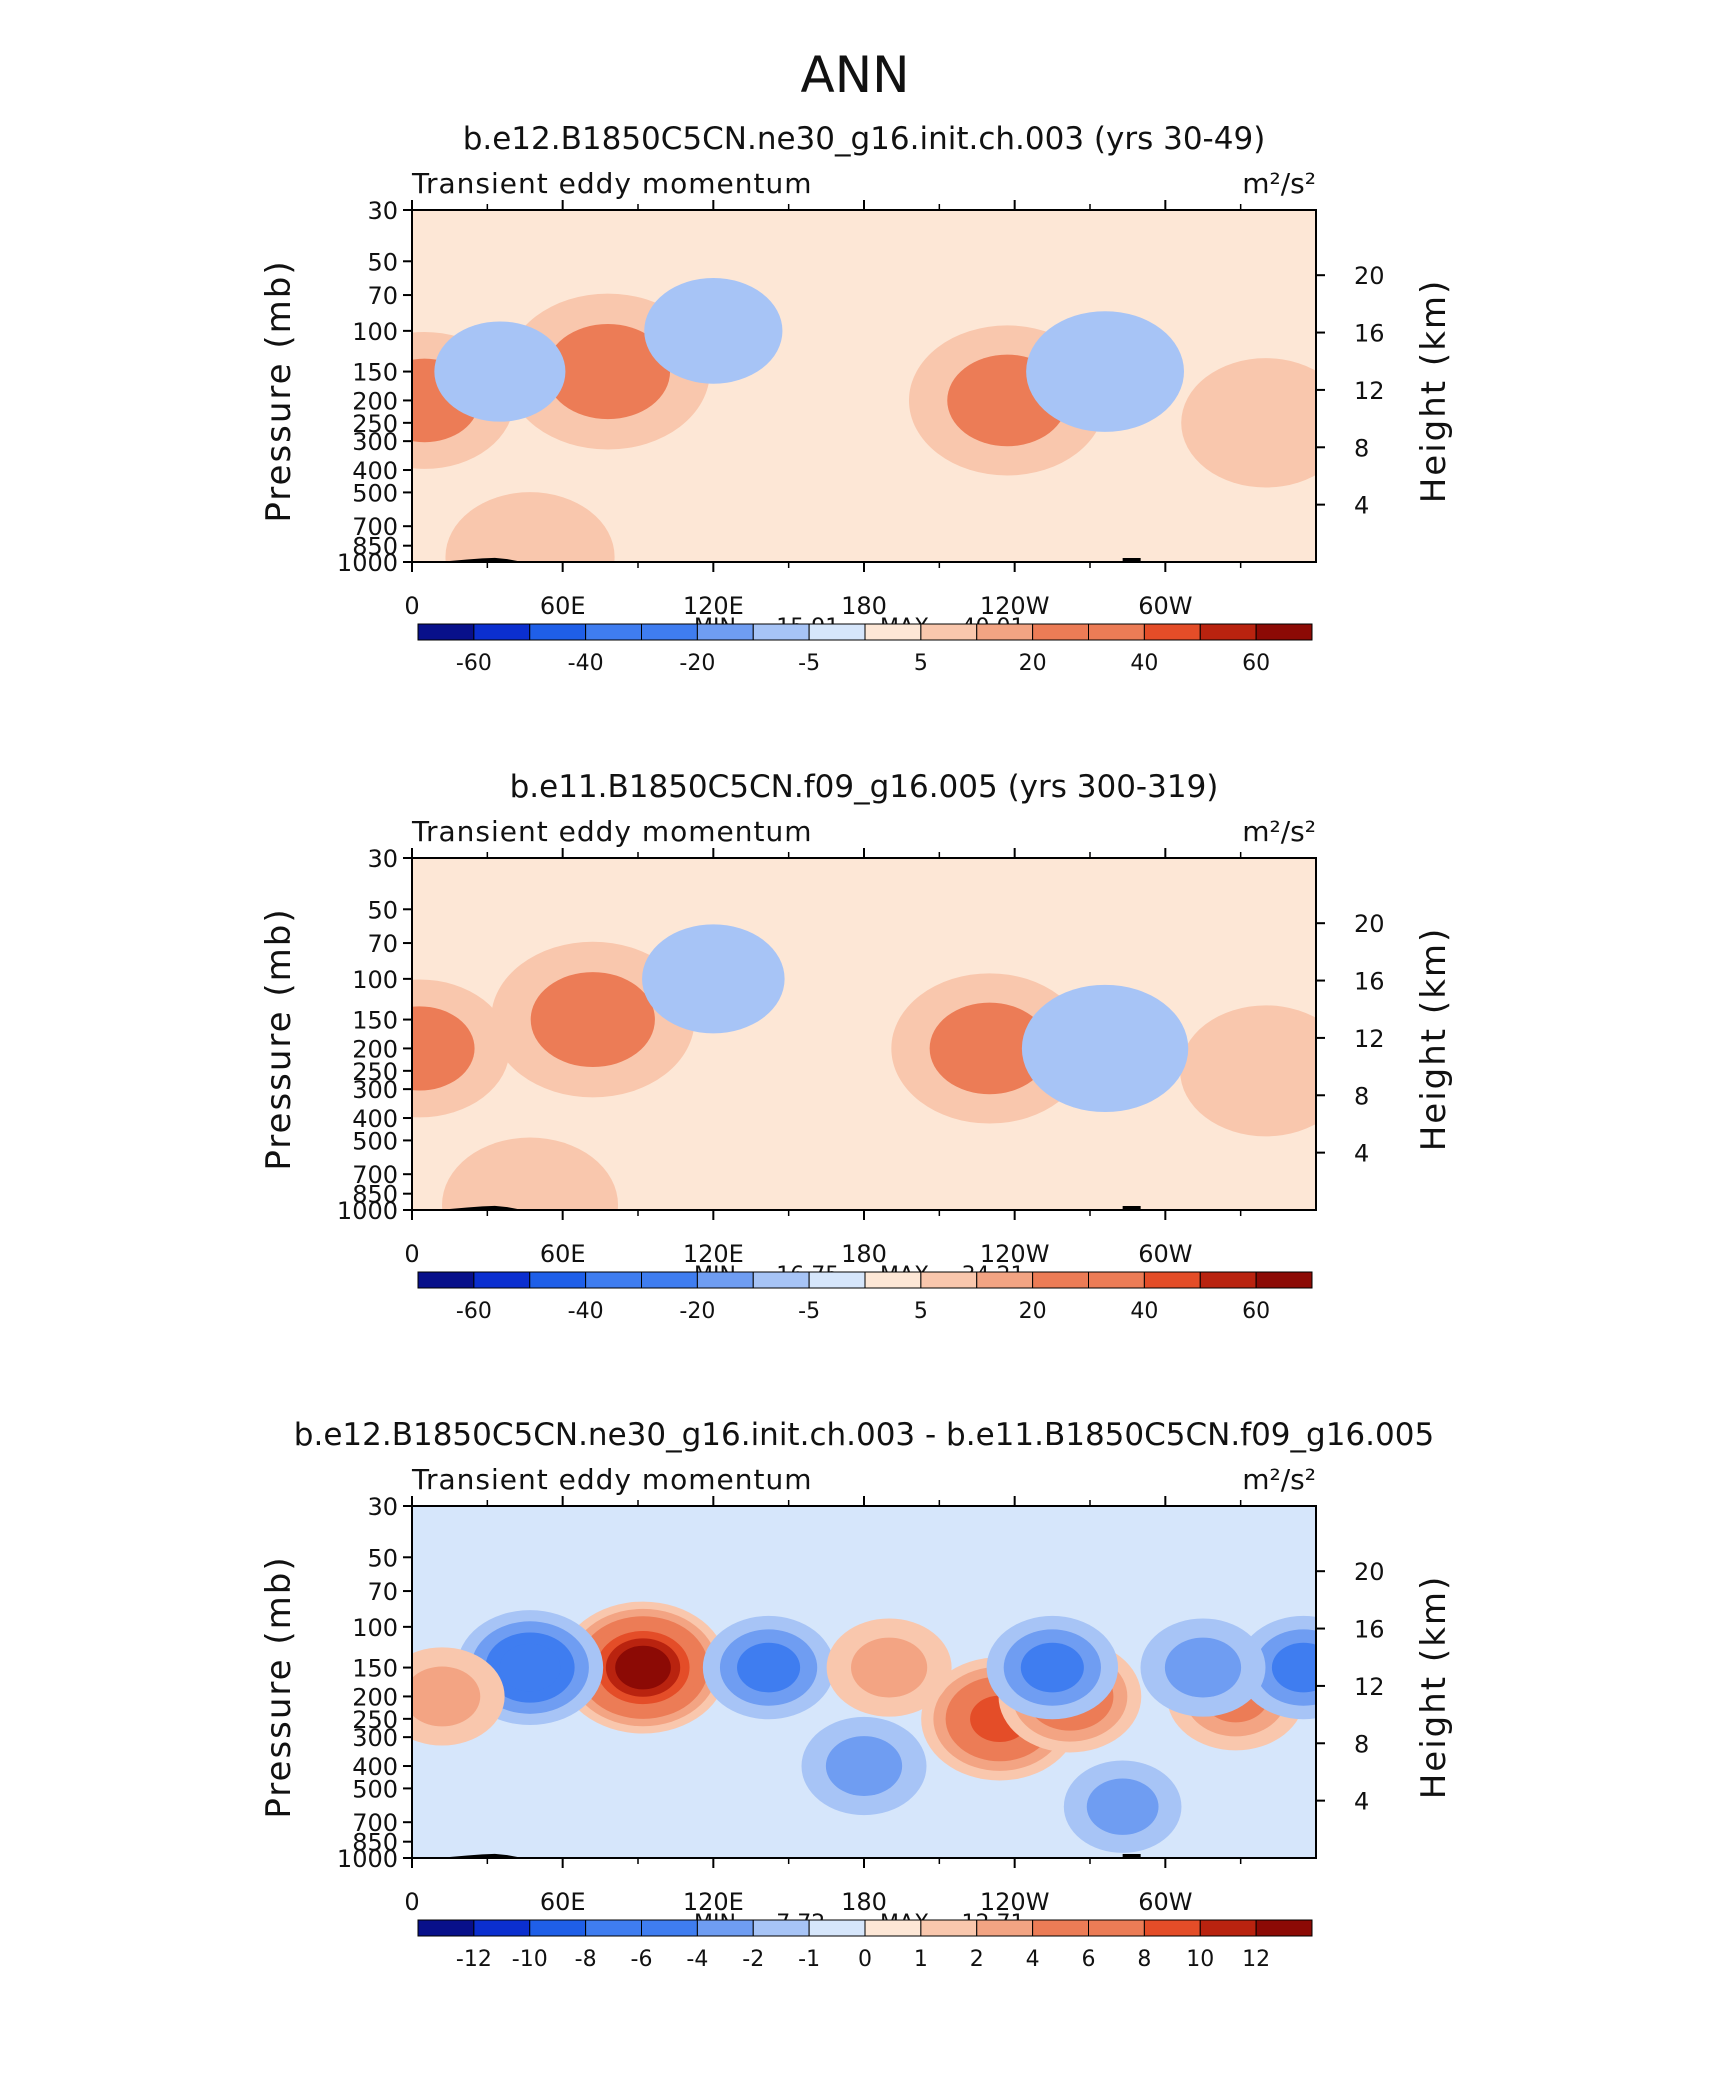 This screenshot has height=2074, width=1710. Describe the element at coordinates (1144, 663) in the screenshot. I see `colorbar-label: 40` at that location.